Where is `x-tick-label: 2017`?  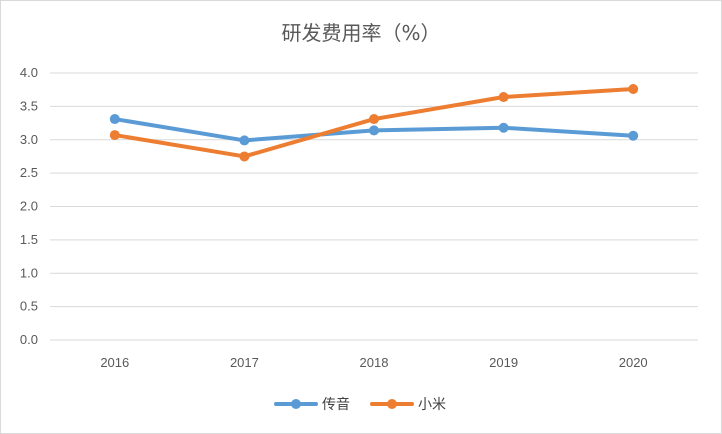
x-tick-label: 2017 is located at coordinates (244, 362).